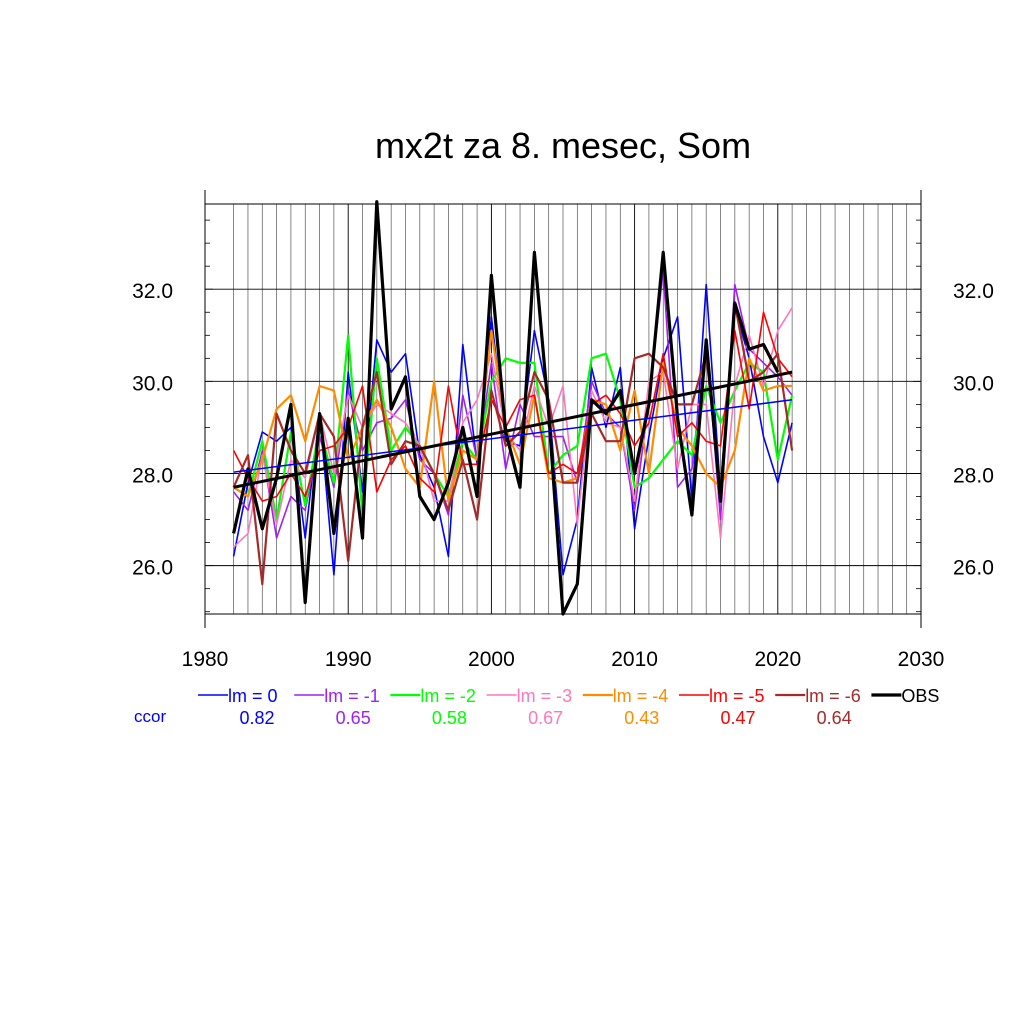  What do you see at coordinates (921, 659) in the screenshot?
I see `x-tick-label: 2030` at bounding box center [921, 659].